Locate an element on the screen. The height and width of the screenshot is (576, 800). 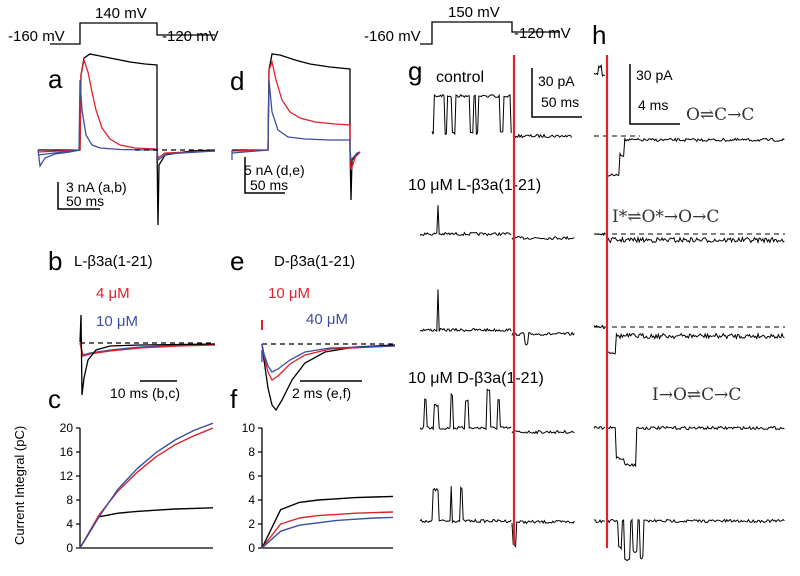
g-trace-d1-tail is located at coordinates (543, 432).